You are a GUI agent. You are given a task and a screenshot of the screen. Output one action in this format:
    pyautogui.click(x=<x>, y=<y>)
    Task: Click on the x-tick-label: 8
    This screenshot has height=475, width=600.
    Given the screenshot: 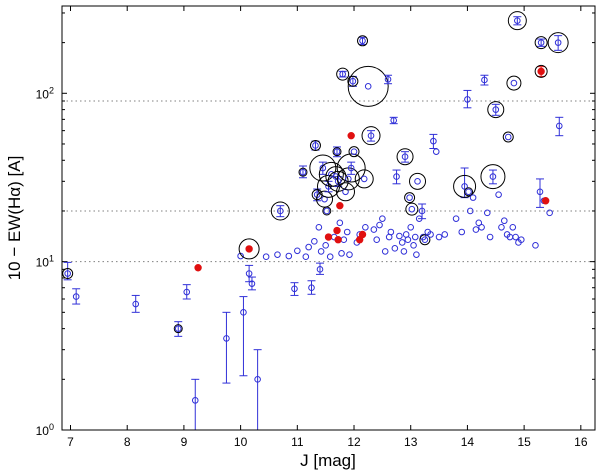 What is the action you would take?
    pyautogui.click(x=127, y=442)
    